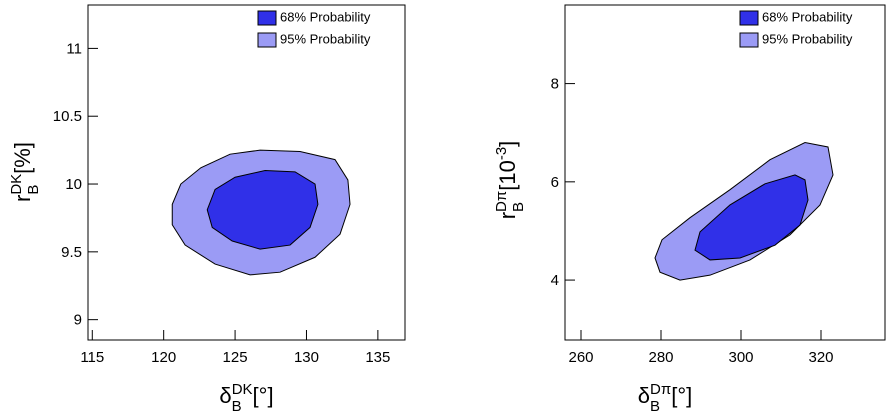 The width and height of the screenshot is (888, 417). What do you see at coordinates (235, 357) in the screenshot?
I see `x-tick-label: 125` at bounding box center [235, 357].